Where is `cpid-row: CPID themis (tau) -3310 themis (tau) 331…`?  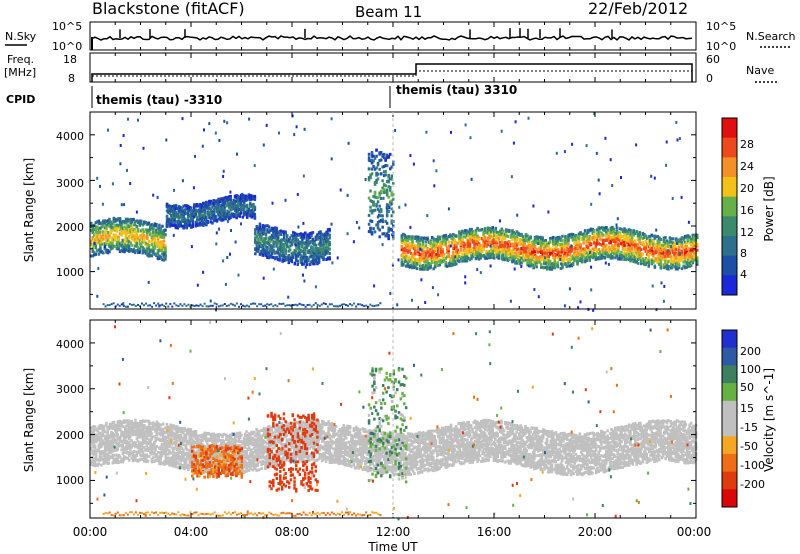 cpid-row: CPID themis (tau) -3310 themis (tau) 331… is located at coordinates (261, 95).